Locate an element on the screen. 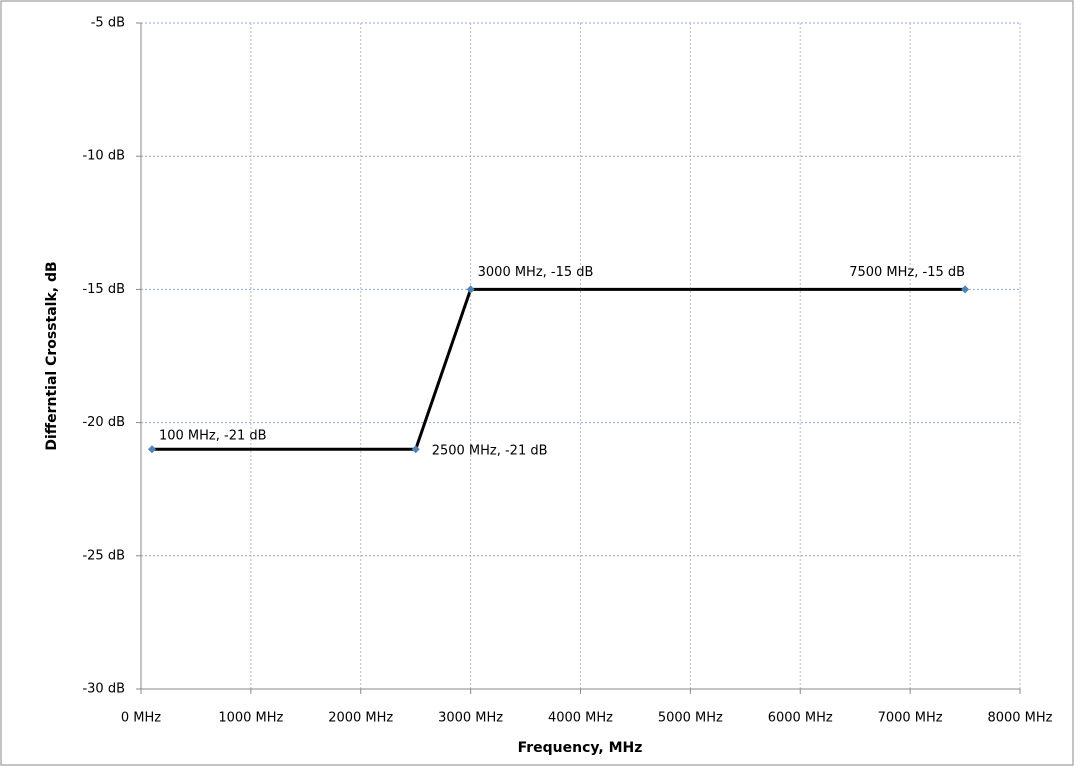 The width and height of the screenshot is (1075, 767). data-label: 100 MHz, -21 dB is located at coordinates (213, 436).